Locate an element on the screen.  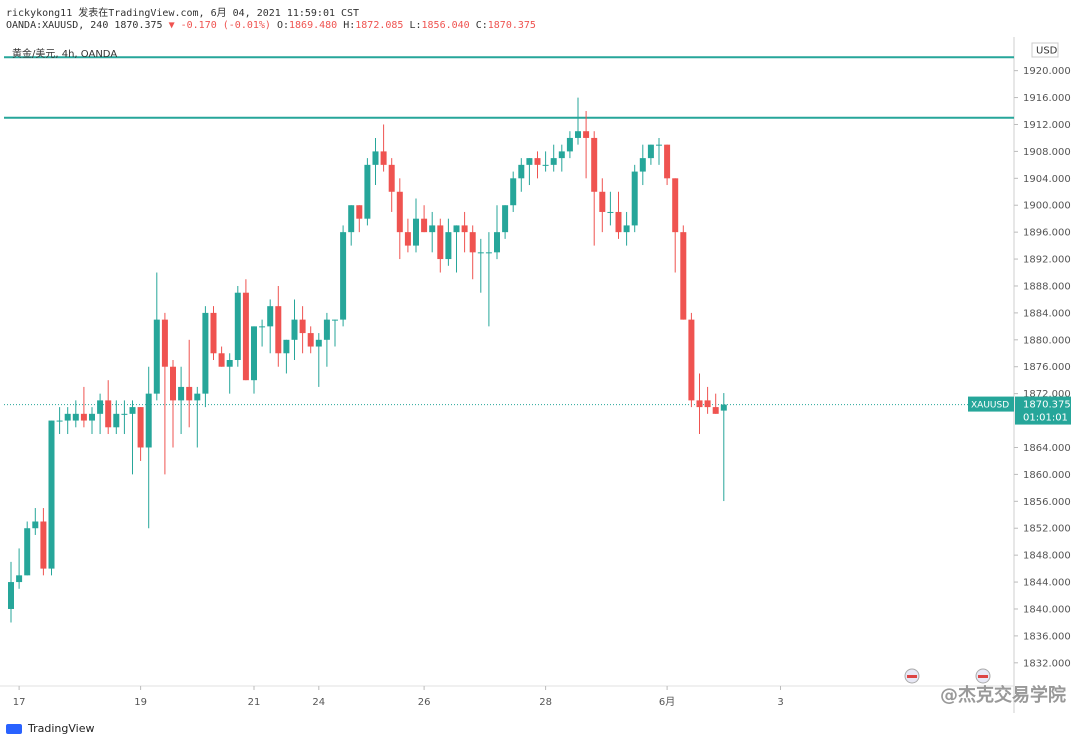
x-tick-label: 17 is located at coordinates (19, 702).